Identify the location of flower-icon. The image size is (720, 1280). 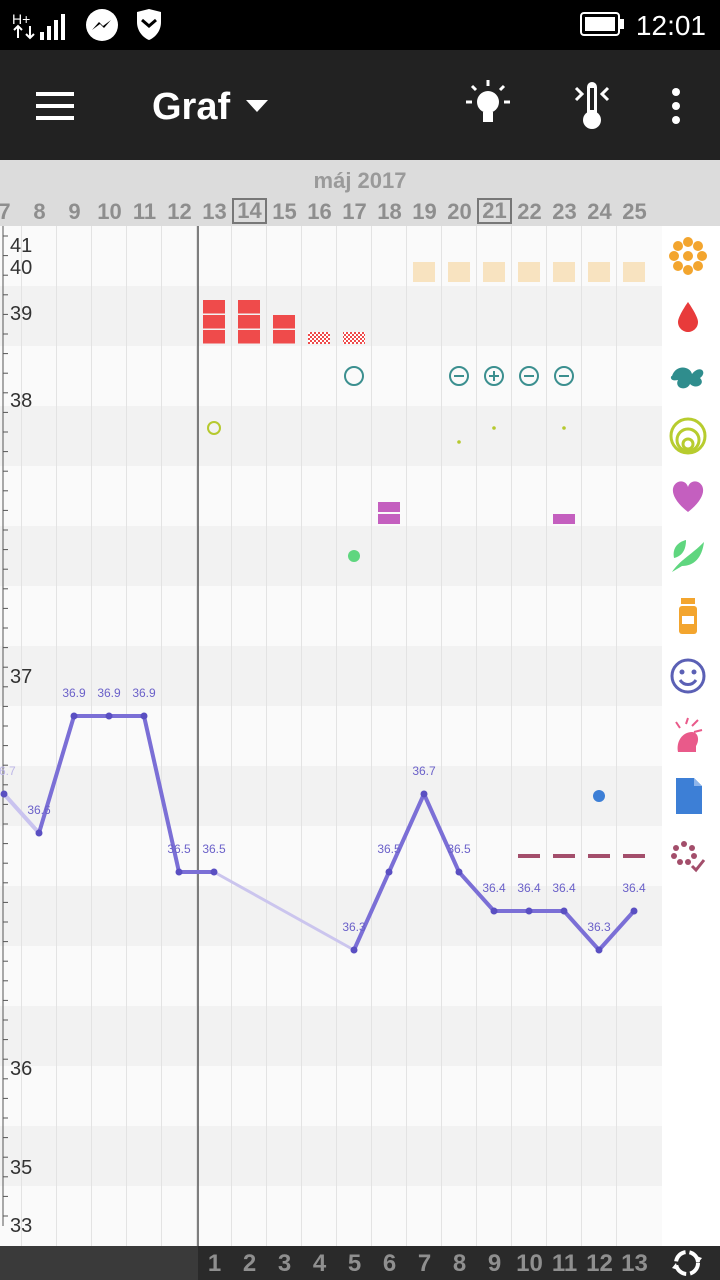
(688, 256).